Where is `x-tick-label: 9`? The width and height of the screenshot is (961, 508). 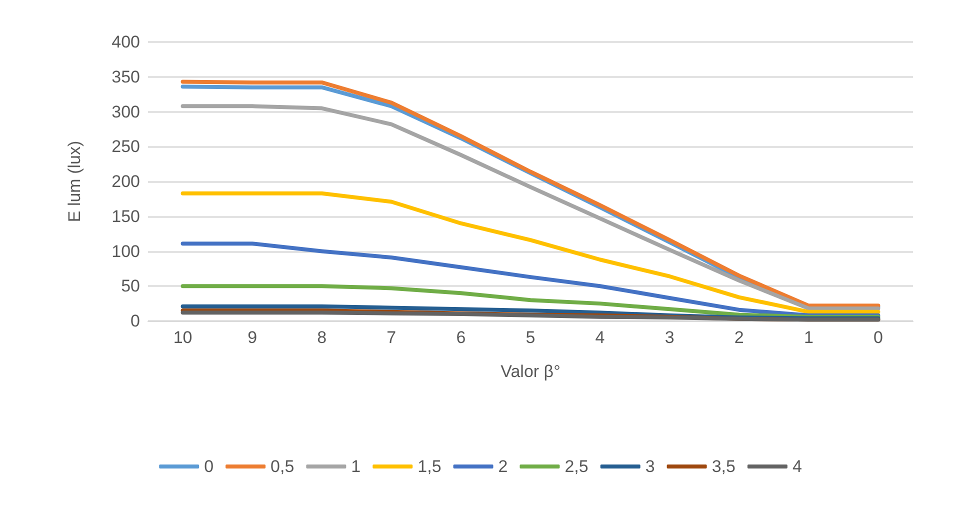 x-tick-label: 9 is located at coordinates (253, 337).